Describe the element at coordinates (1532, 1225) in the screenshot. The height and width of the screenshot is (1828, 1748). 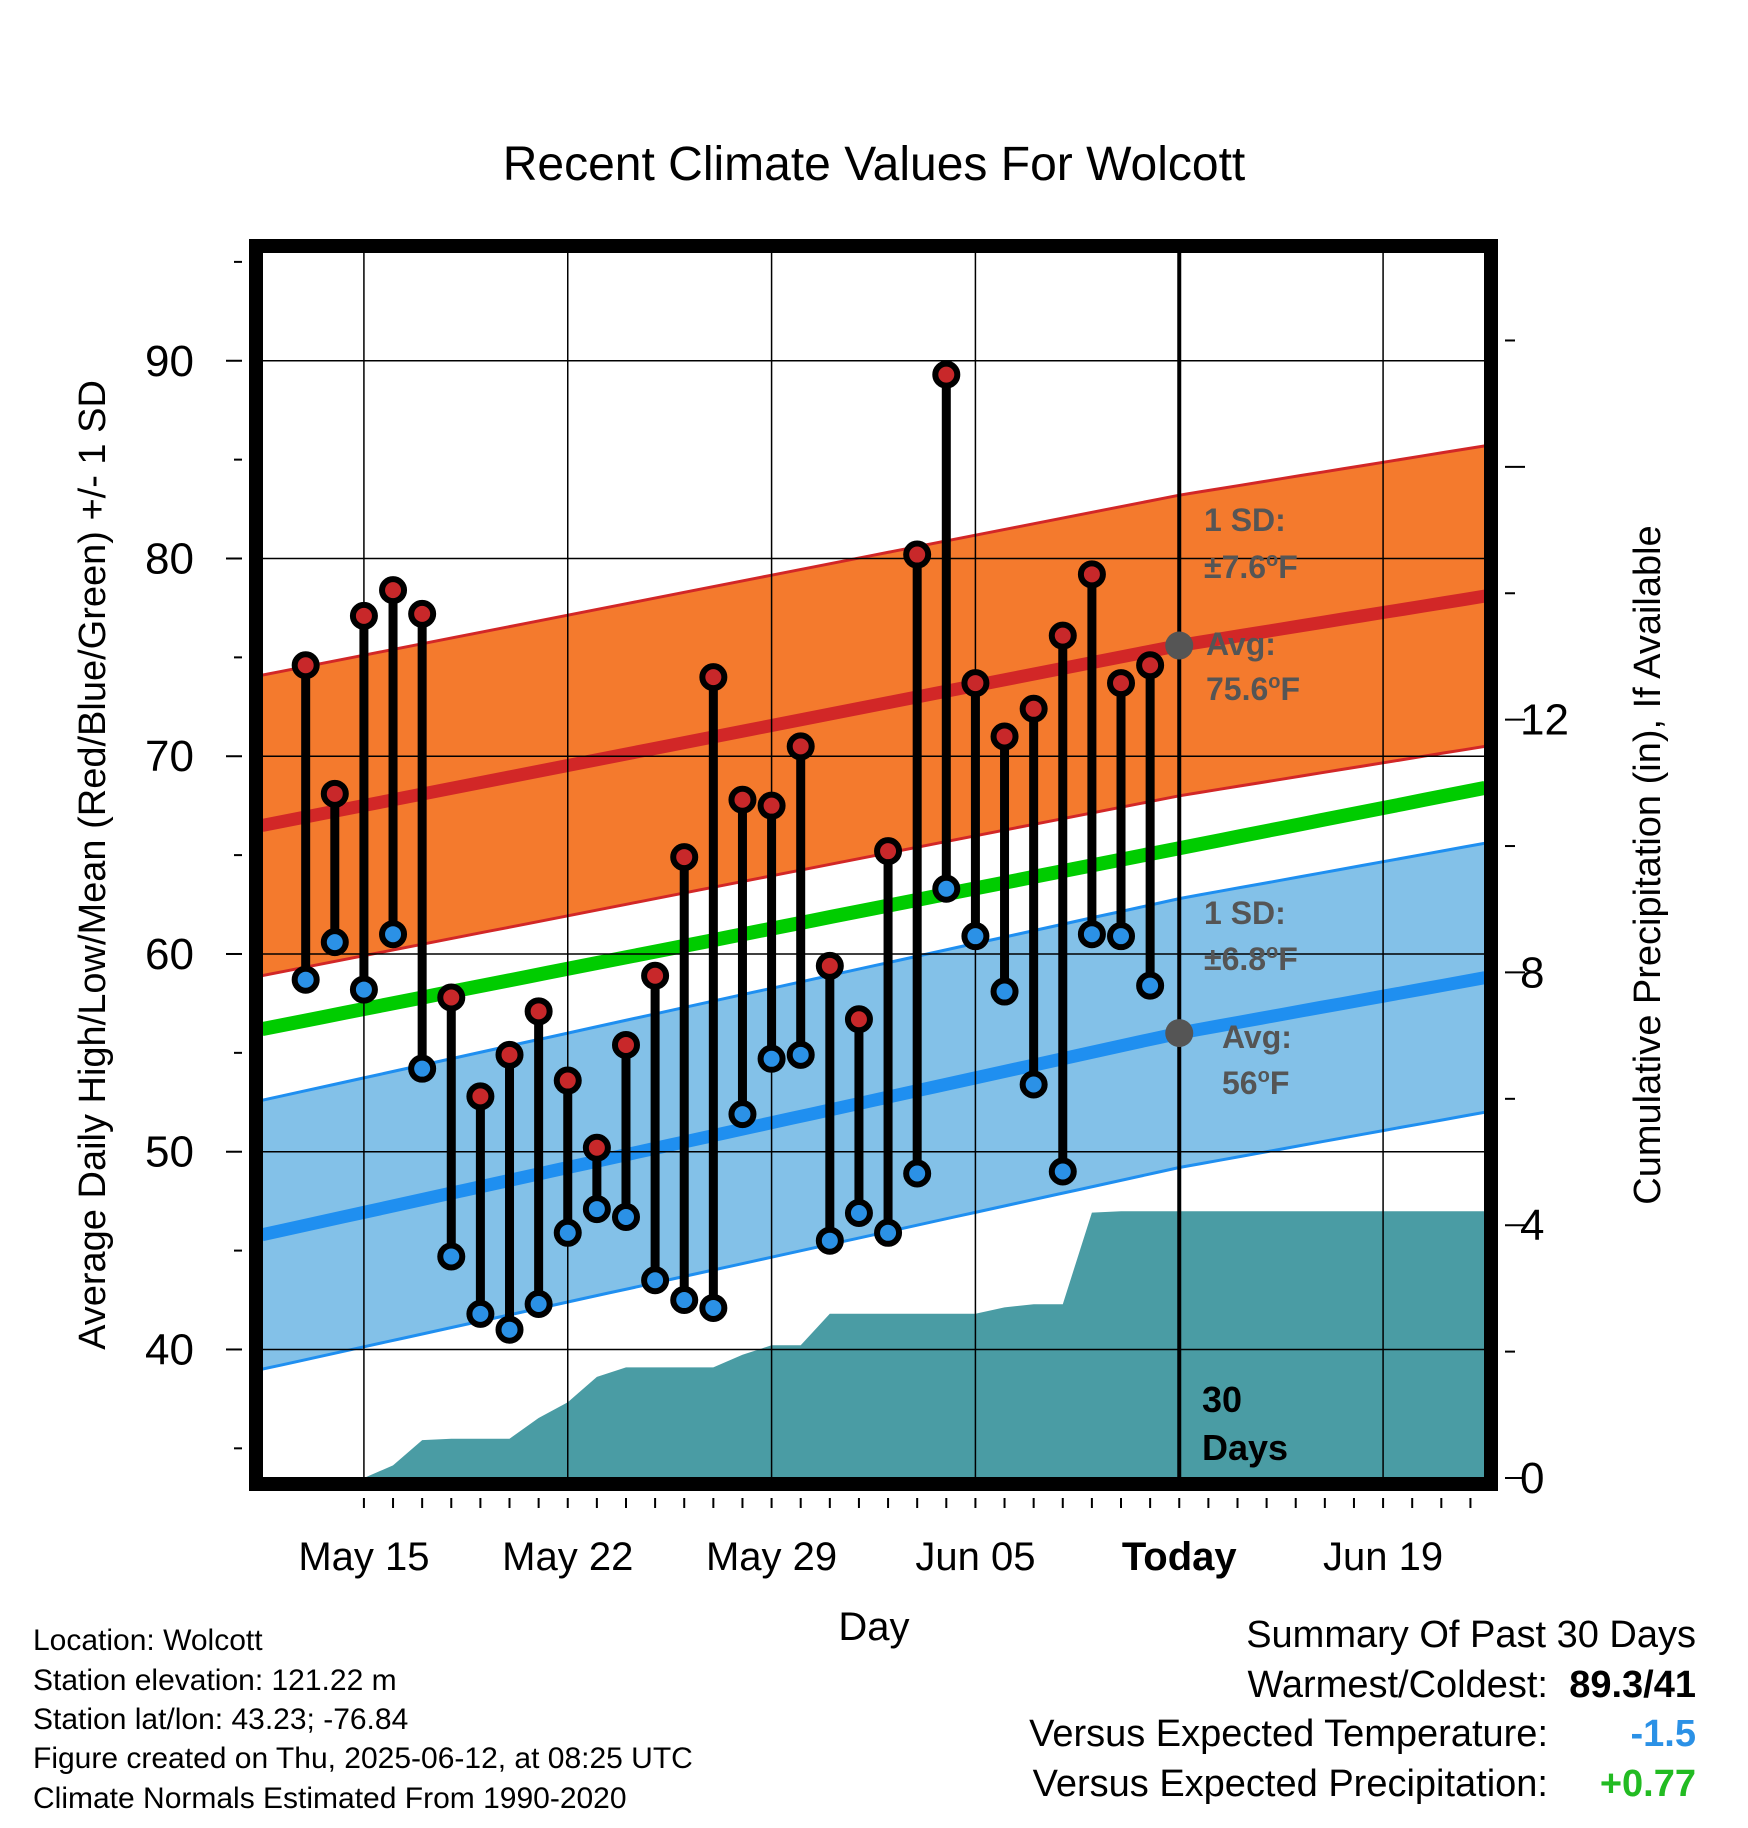
I see `y2-tick-label: 4` at that location.